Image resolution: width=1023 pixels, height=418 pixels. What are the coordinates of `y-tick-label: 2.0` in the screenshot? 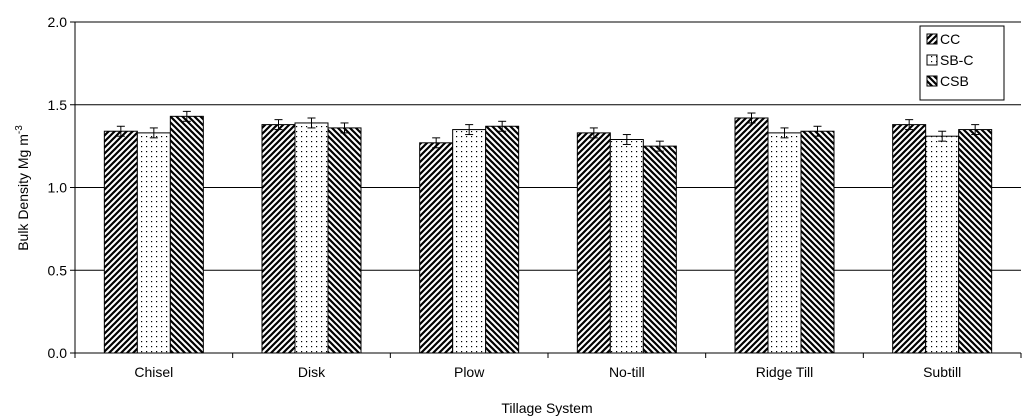 It's located at (58, 22).